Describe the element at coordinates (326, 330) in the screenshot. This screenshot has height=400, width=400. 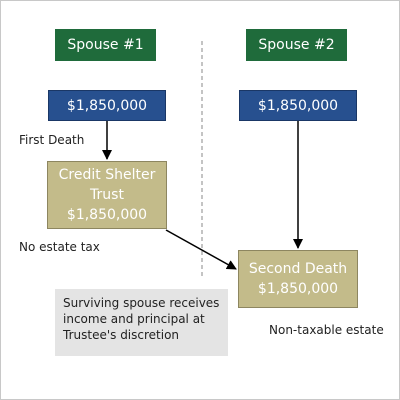
I see `non-taxable-estate-label: Non-taxable estate` at that location.